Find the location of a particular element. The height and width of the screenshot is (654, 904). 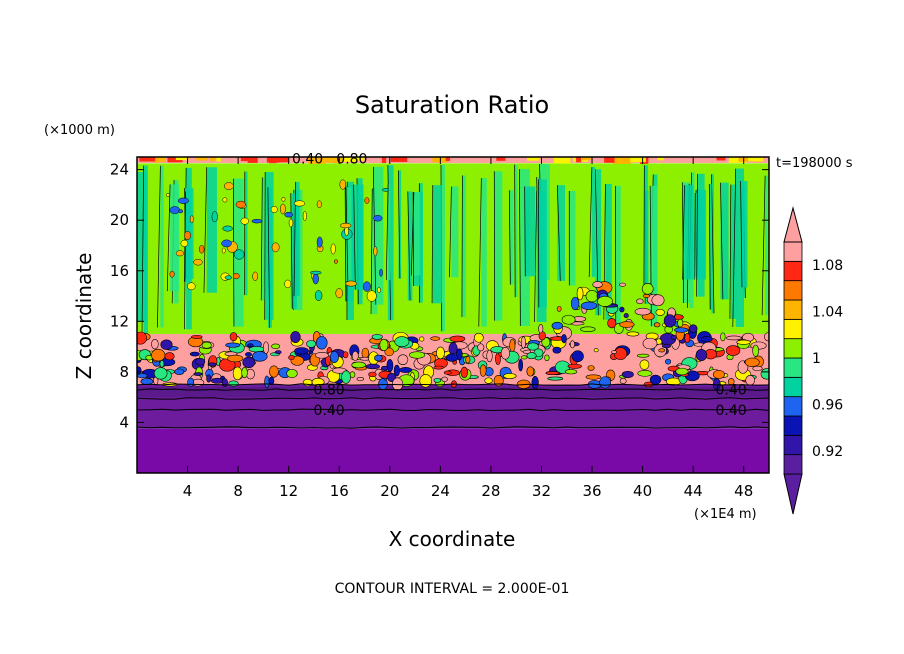

y-tick-label: 16 is located at coordinates (119, 271).